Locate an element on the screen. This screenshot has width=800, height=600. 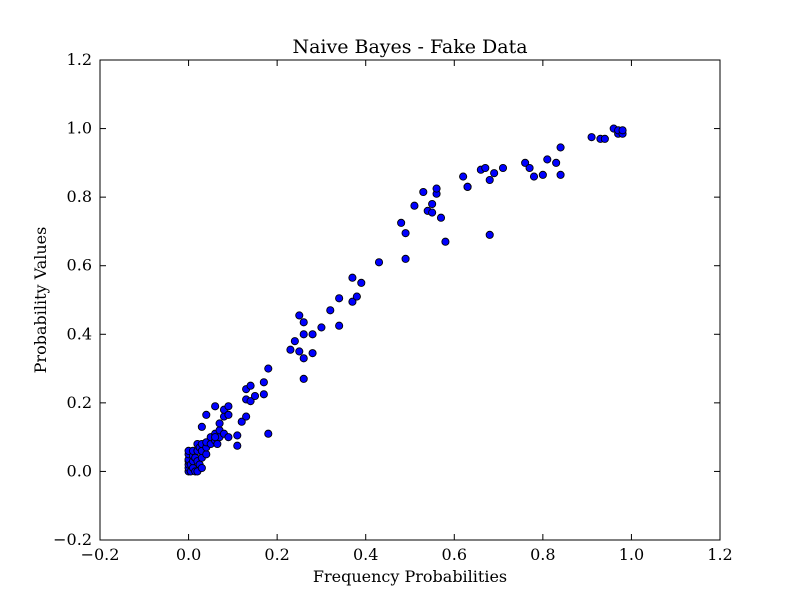
y-tick-label: 1.0 is located at coordinates (79, 128).